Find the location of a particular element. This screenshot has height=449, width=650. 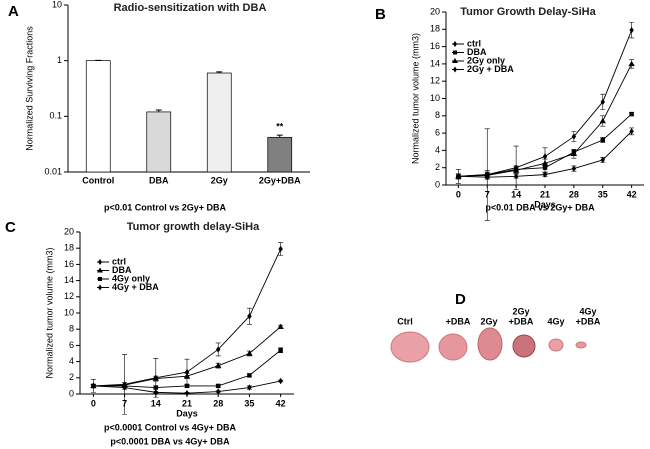

x-tick-label: 21 is located at coordinates (187, 403).